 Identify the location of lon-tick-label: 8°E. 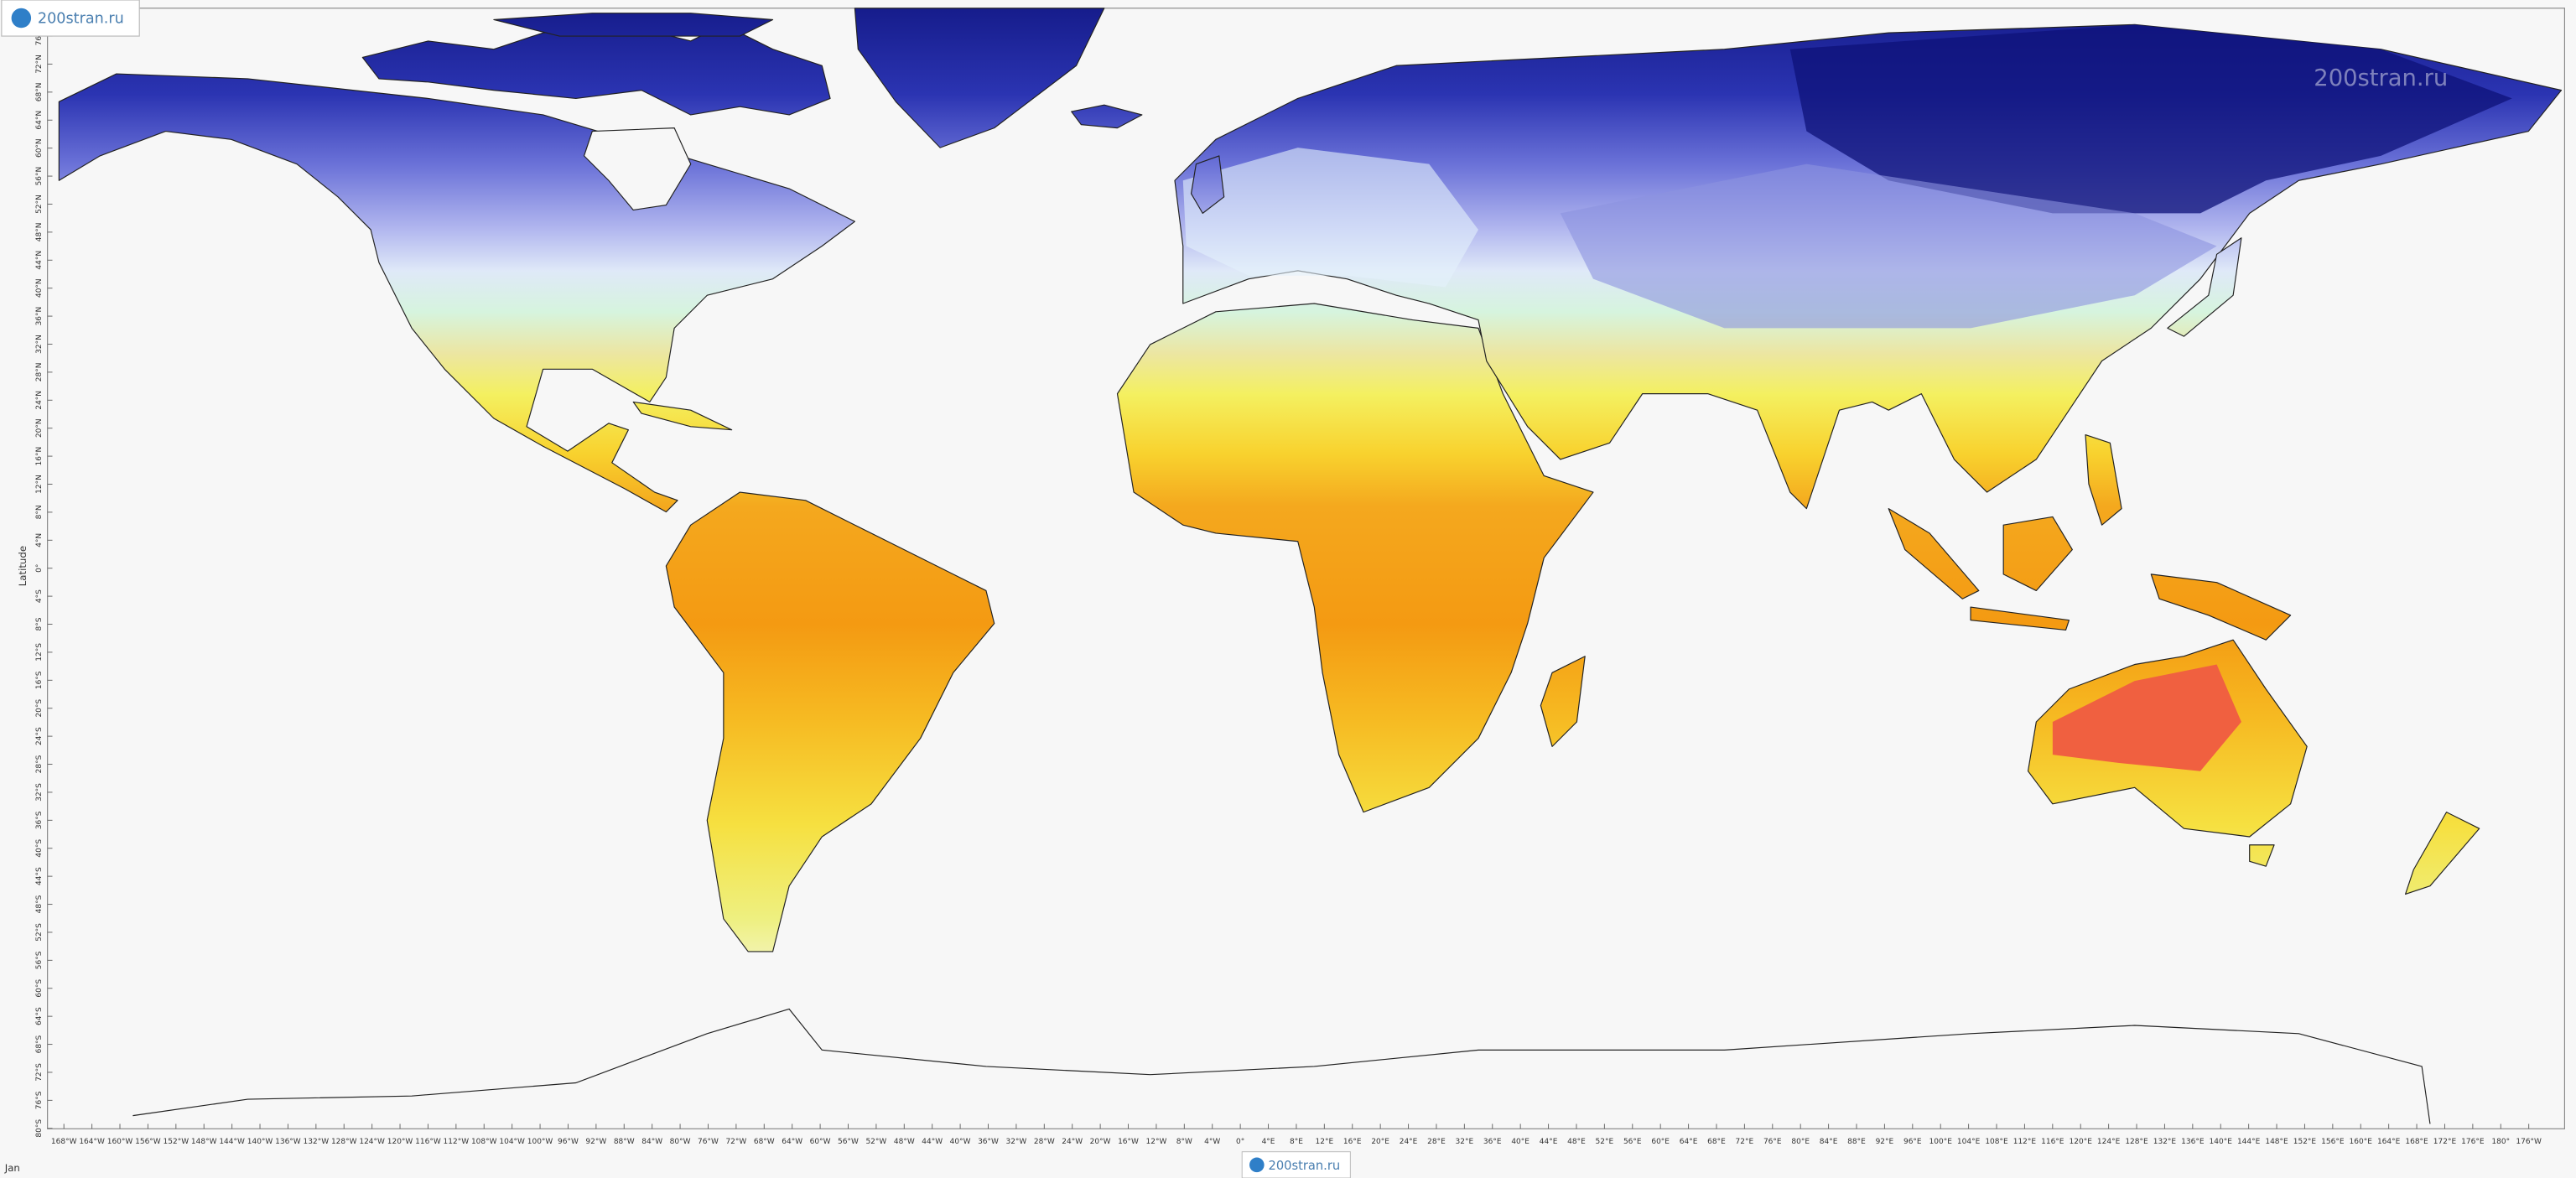
(1296, 1142).